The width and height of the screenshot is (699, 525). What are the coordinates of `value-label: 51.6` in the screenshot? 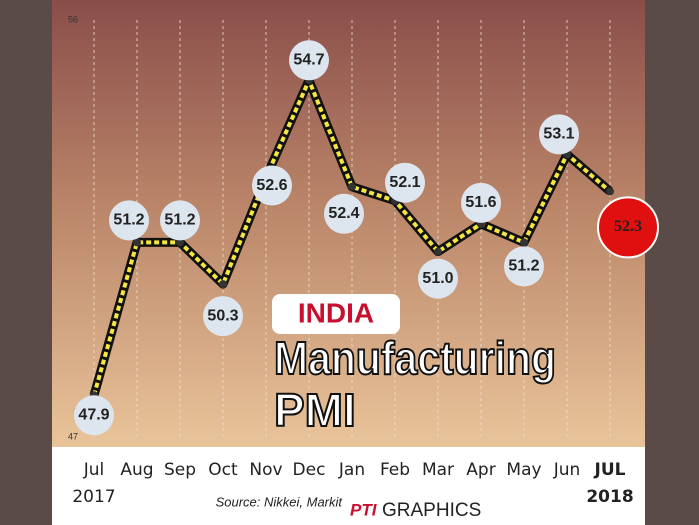 It's located at (480, 202).